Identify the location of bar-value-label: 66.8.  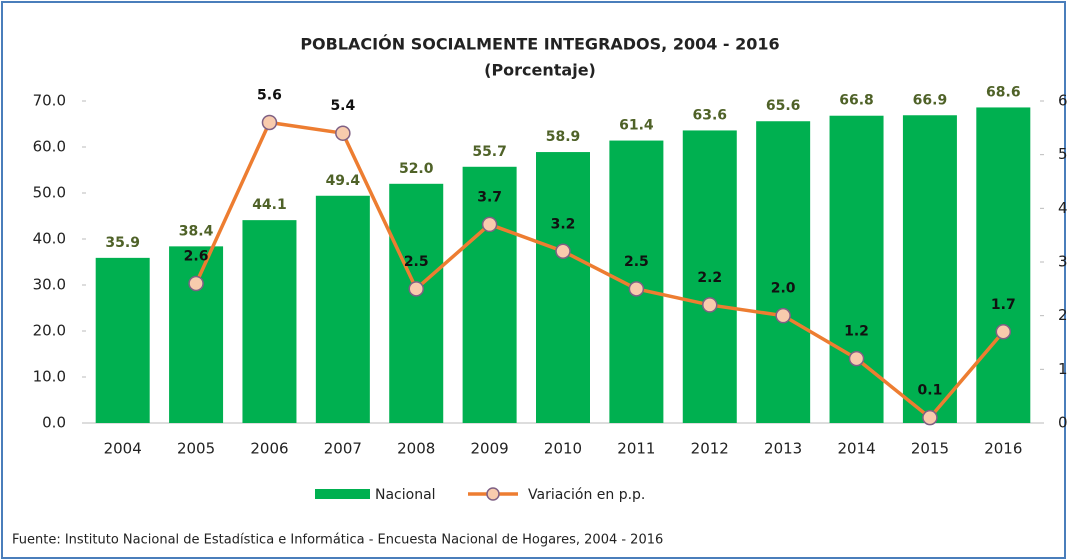
(856, 101).